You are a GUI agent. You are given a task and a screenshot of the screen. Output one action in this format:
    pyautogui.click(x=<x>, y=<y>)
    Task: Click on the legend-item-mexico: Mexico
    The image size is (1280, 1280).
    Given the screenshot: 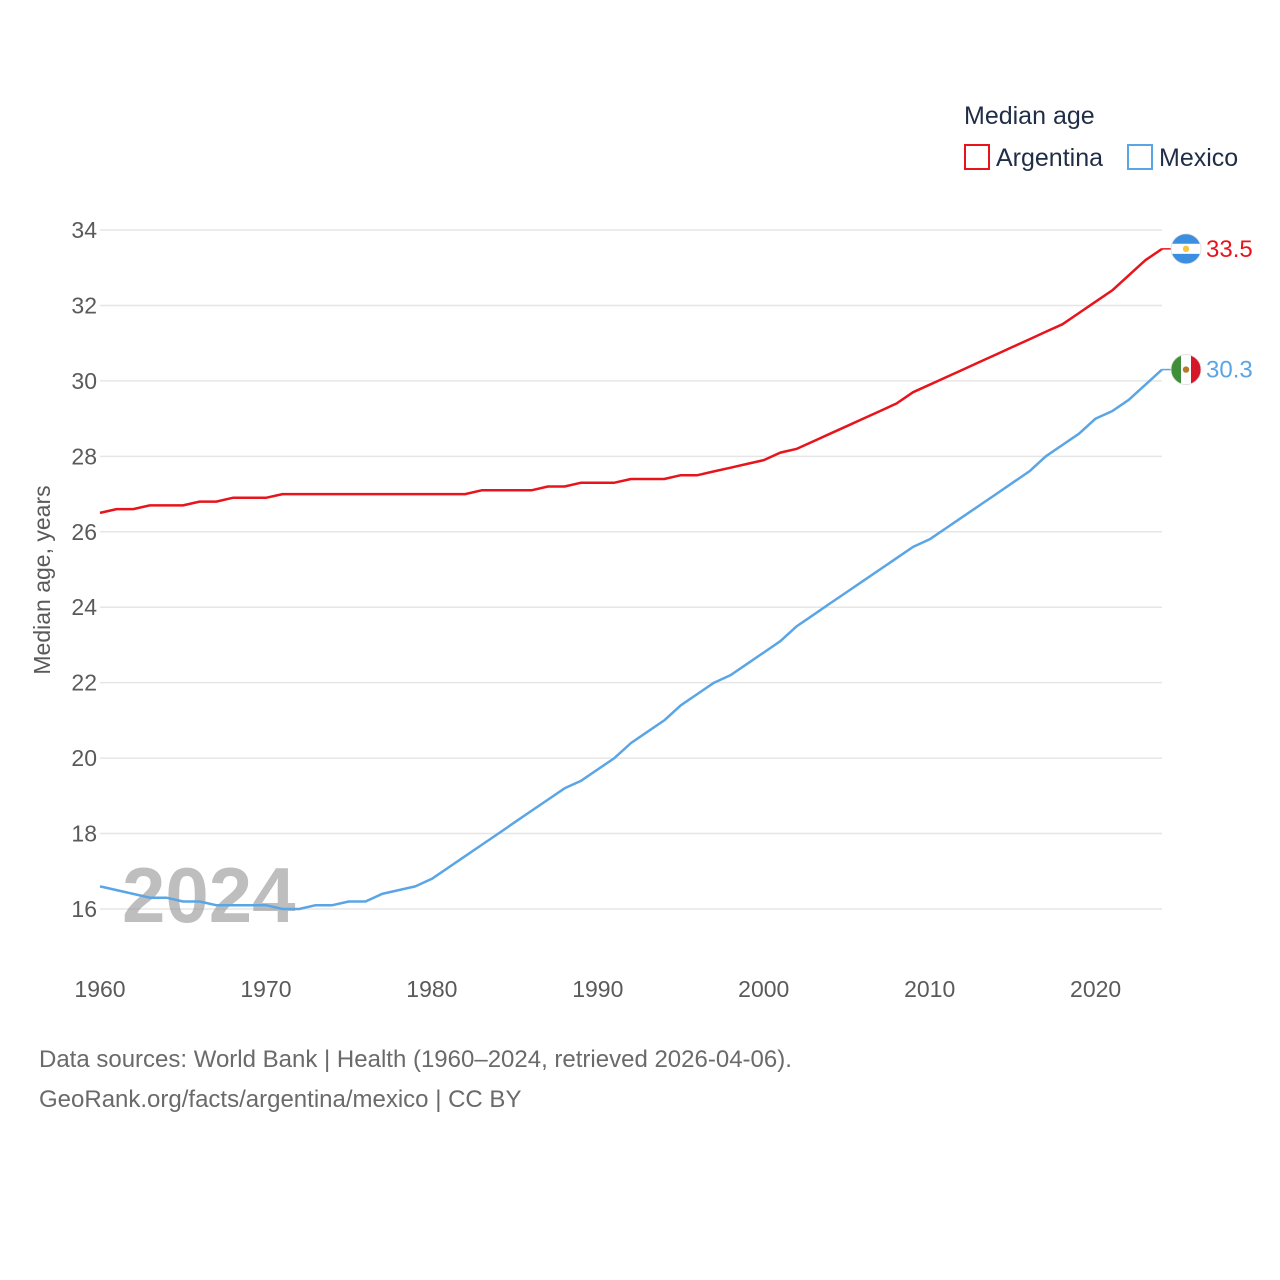 What is the action you would take?
    pyautogui.click(x=1182, y=158)
    